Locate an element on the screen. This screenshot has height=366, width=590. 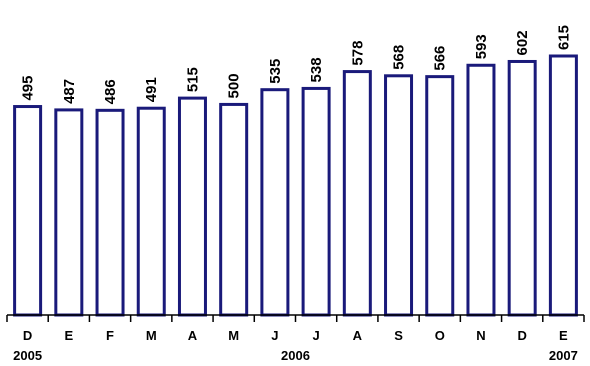
data-label-10: 566 is located at coordinates (440, 58).